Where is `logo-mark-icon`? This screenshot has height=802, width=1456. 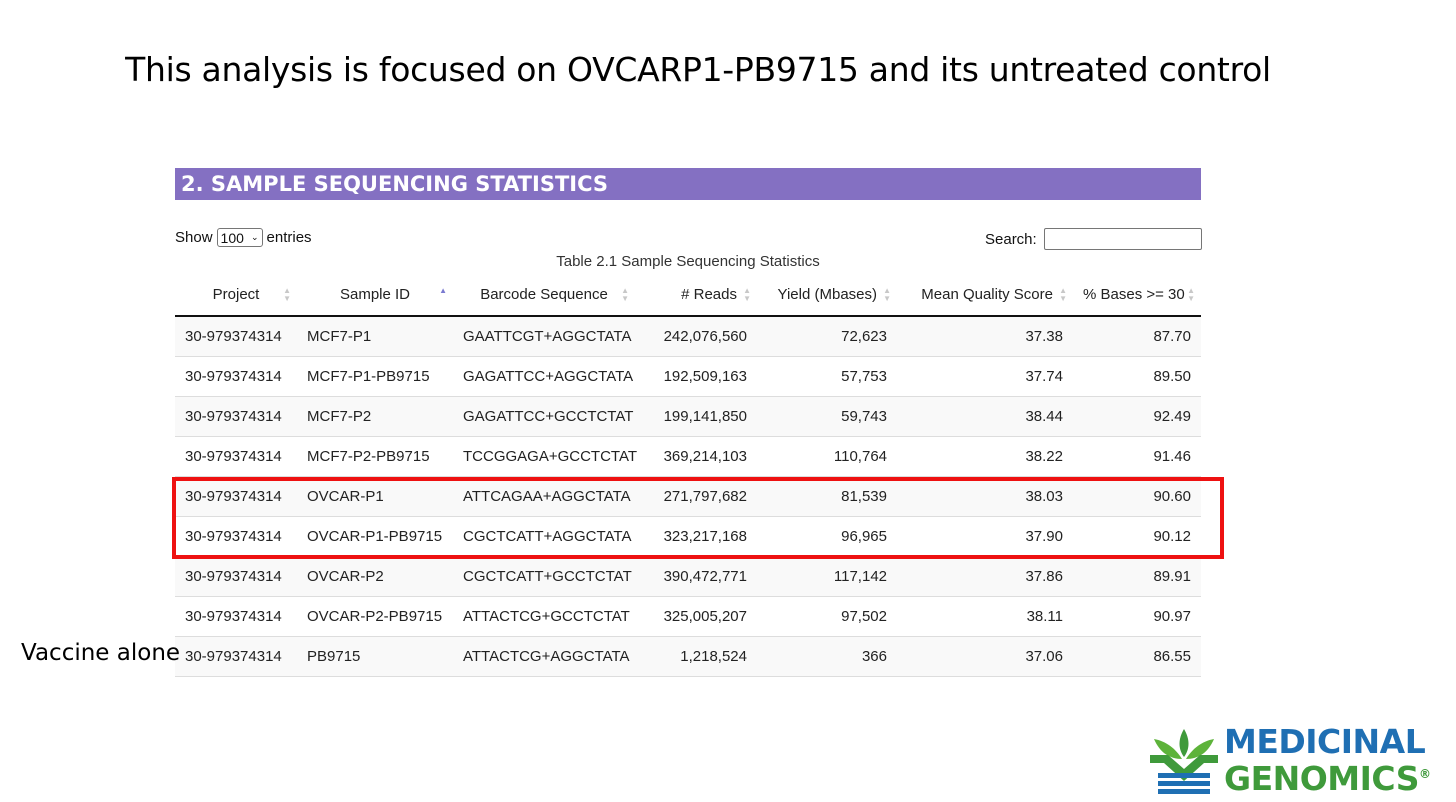 logo-mark-icon is located at coordinates (1184, 761).